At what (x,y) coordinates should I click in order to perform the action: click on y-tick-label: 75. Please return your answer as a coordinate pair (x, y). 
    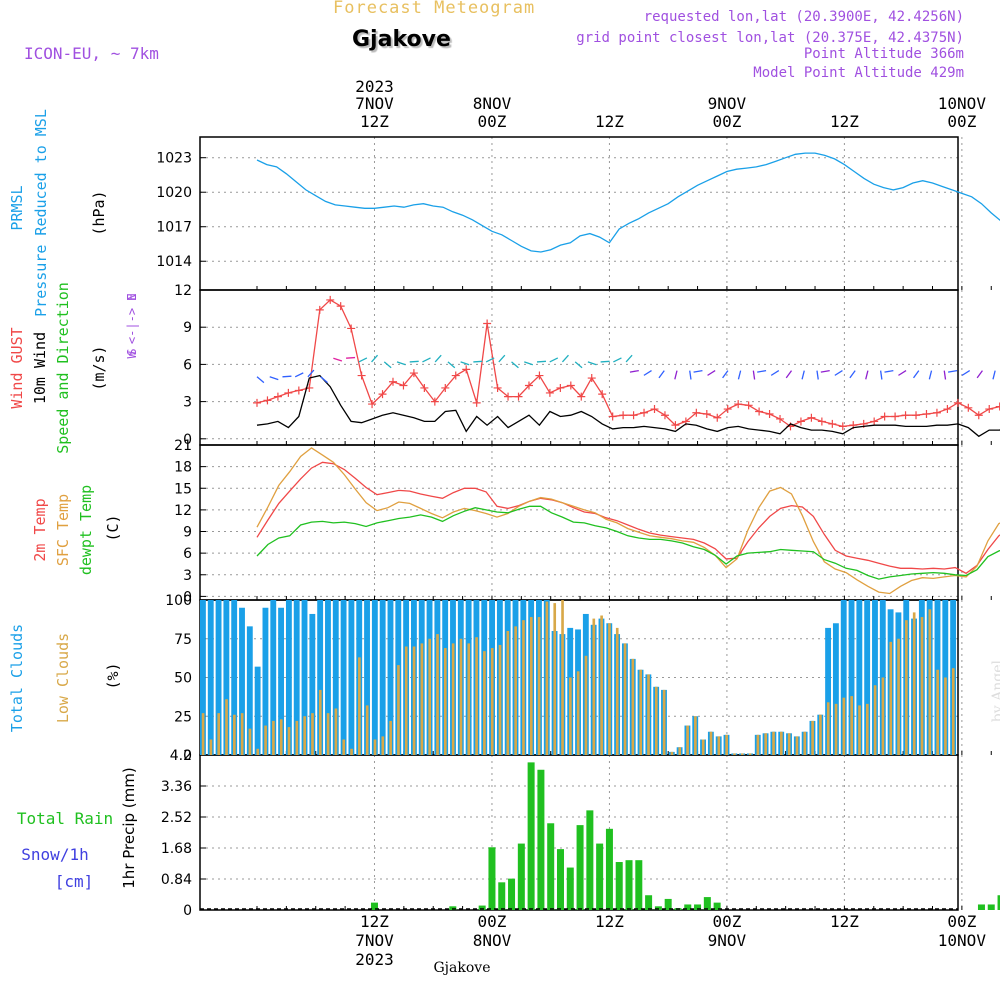
    Looking at the image, I should click on (183, 640).